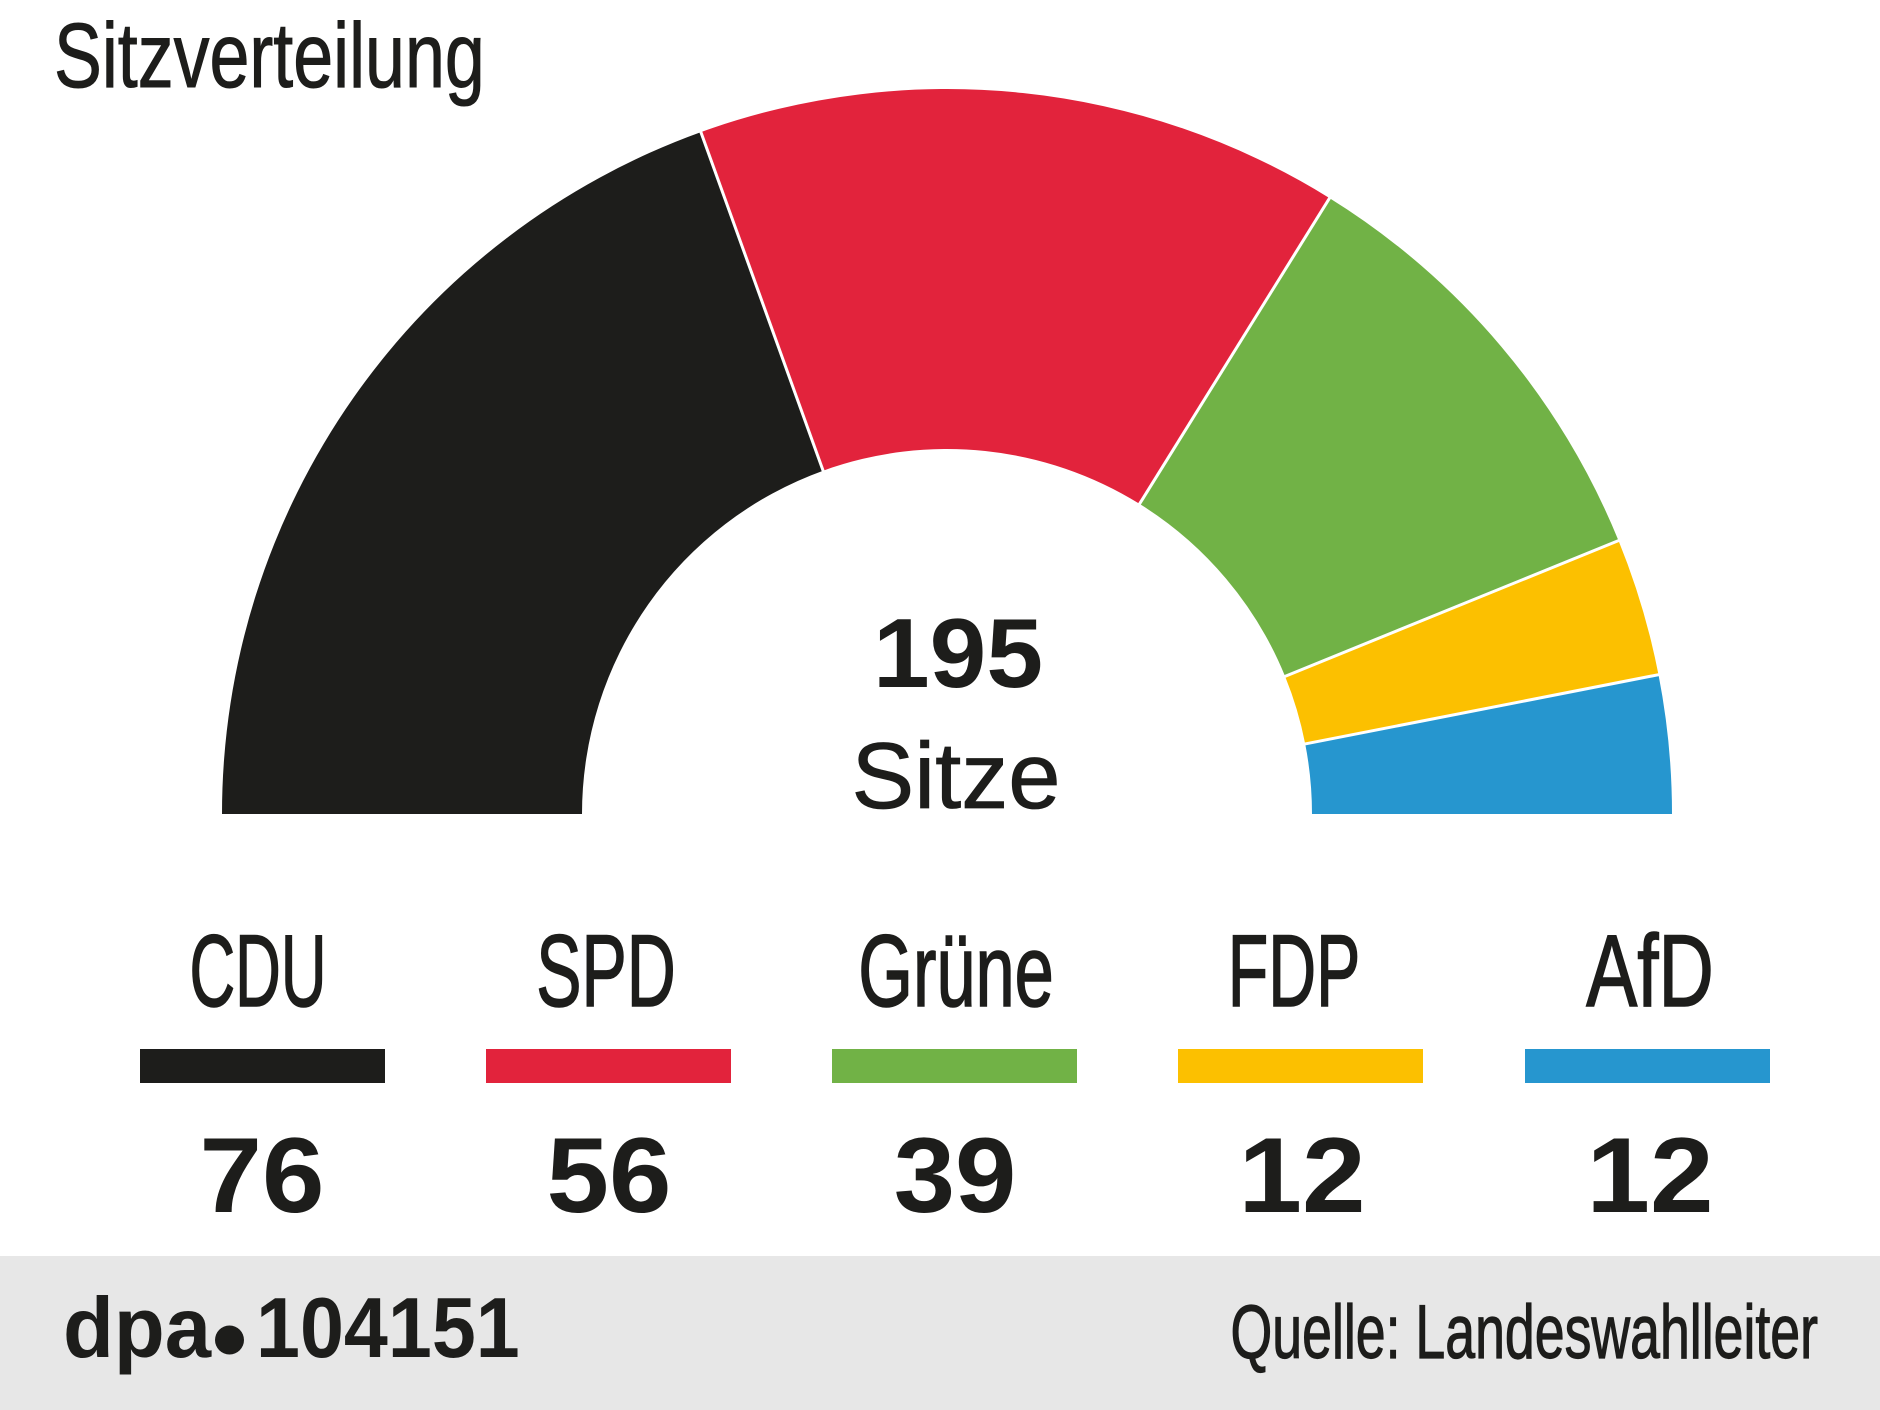 Image resolution: width=1880 pixels, height=1410 pixels. Describe the element at coordinates (262, 1175) in the screenshot. I see `svg-text: 76` at that location.